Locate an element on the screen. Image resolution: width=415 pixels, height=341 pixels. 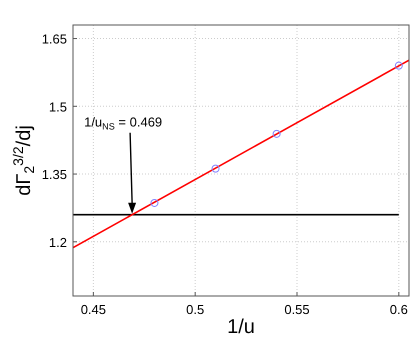
x-axis-title: 1/u is located at coordinates (241, 327).